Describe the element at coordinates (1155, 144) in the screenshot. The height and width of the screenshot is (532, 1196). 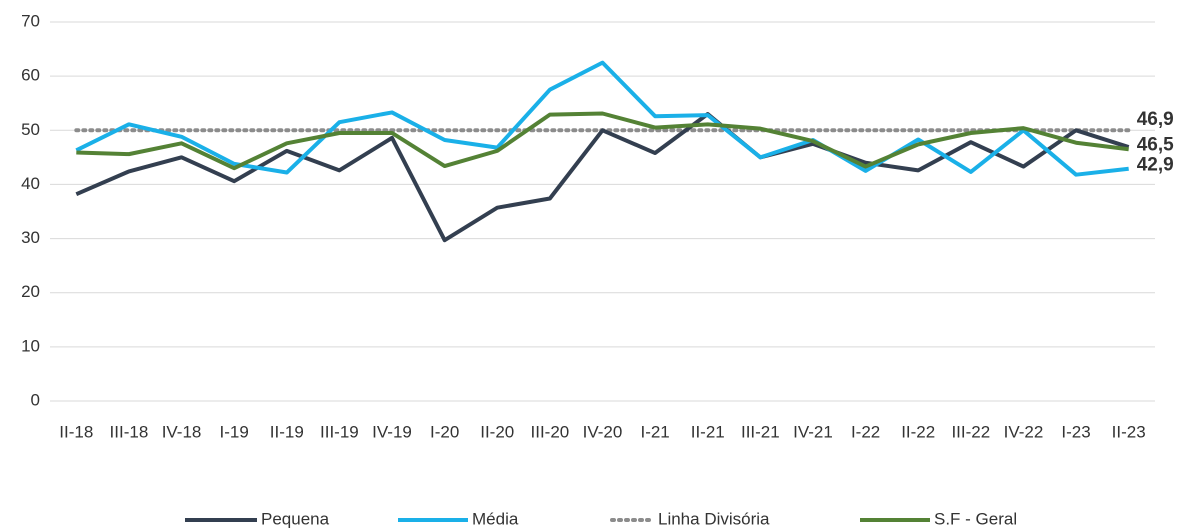
I see `end-label: 46,5` at that location.